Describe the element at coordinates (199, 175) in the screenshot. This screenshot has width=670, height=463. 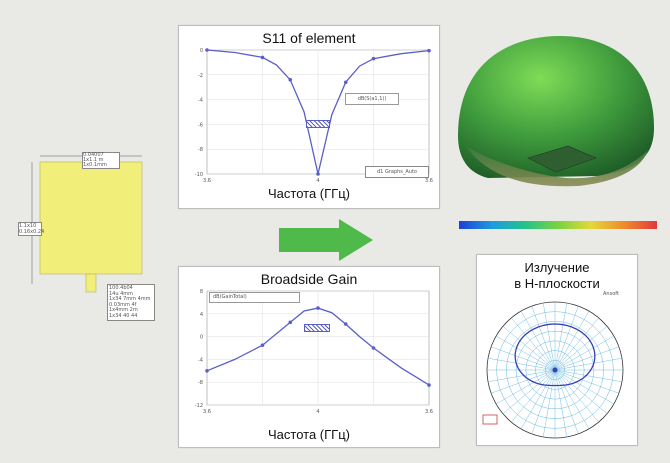
I see `y-tick-label: -10` at that location.